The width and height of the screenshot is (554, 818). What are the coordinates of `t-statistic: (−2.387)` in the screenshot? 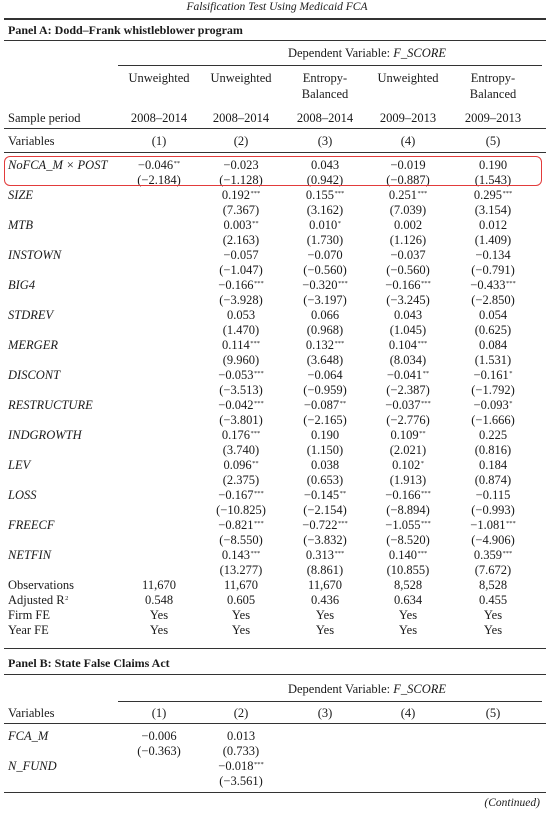 It's located at (408, 390).